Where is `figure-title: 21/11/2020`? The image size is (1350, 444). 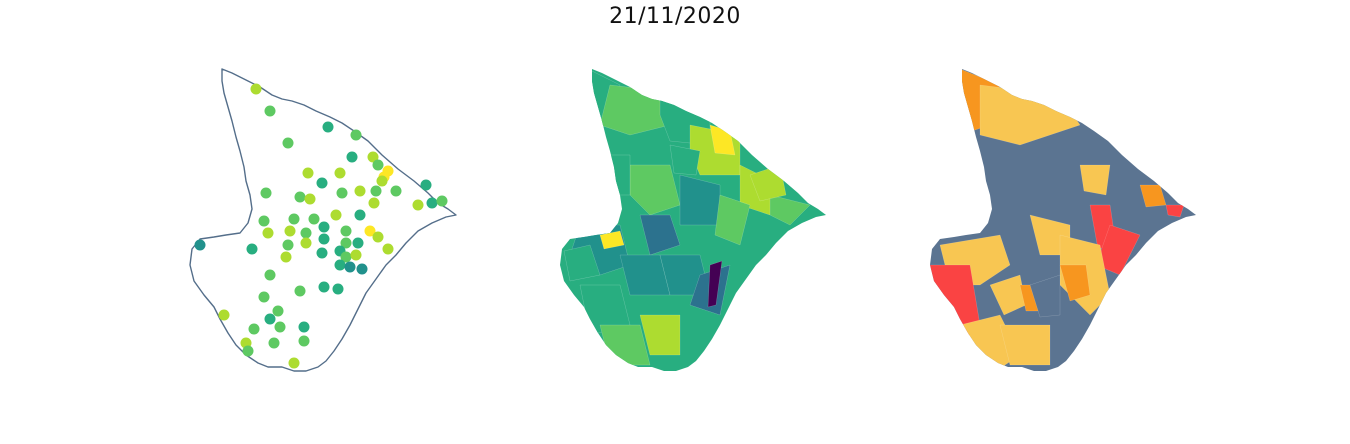
figure-title: 21/11/2020 is located at coordinates (675, 16).